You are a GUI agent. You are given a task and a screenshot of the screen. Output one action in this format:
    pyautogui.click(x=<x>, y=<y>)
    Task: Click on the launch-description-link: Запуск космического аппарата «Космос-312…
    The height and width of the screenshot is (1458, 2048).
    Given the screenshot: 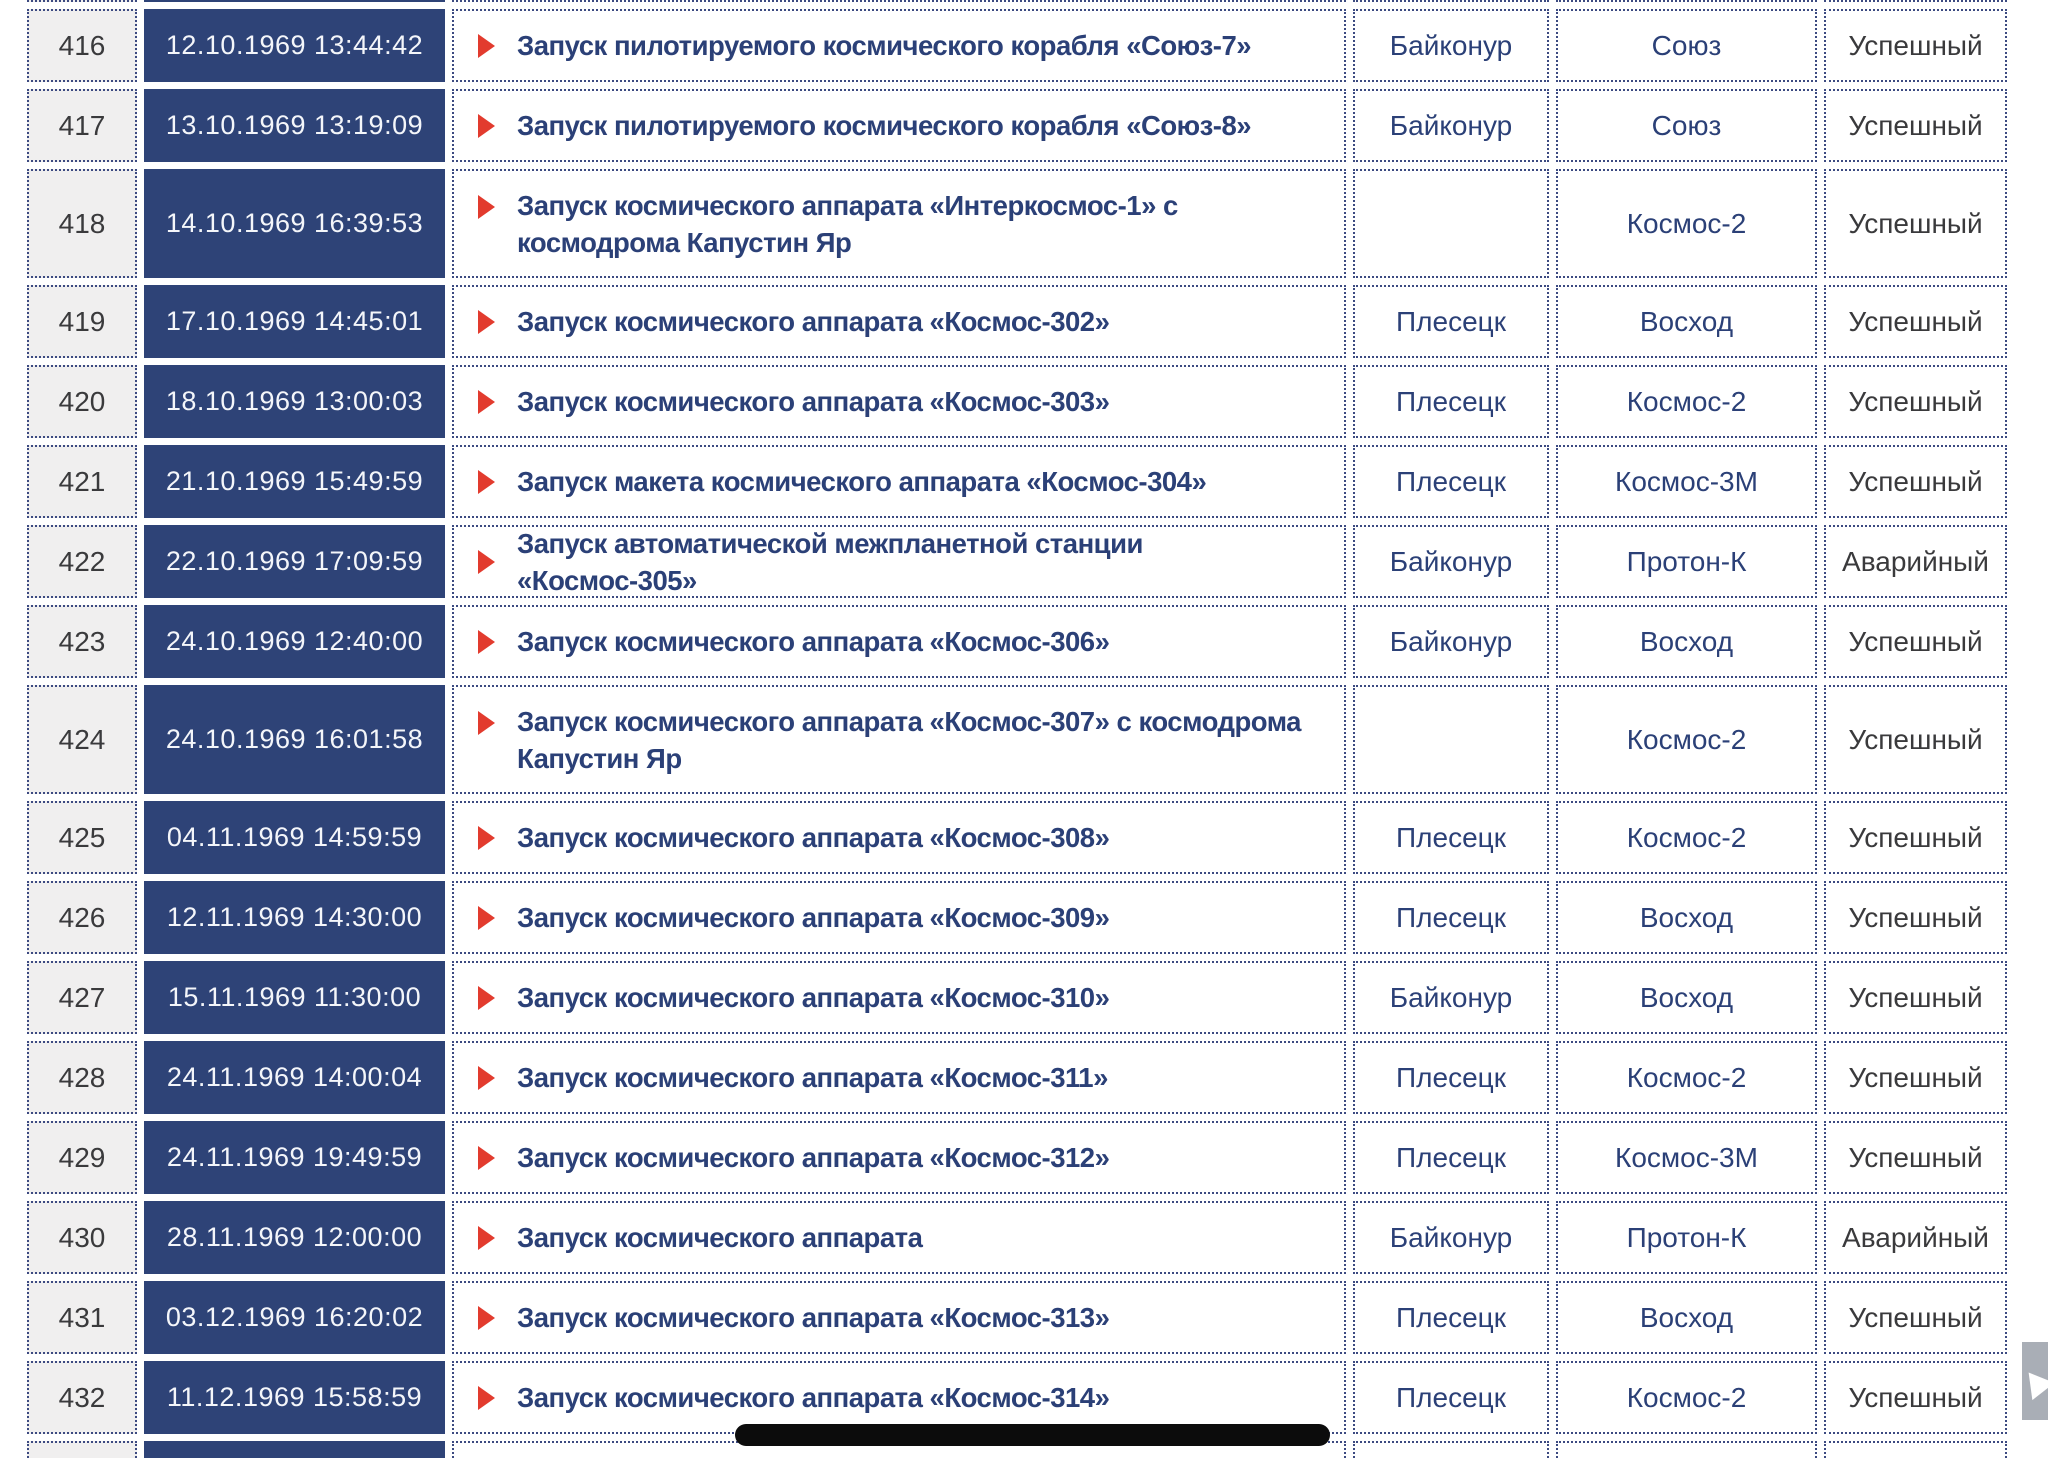 What is the action you would take?
    pyautogui.click(x=813, y=1157)
    